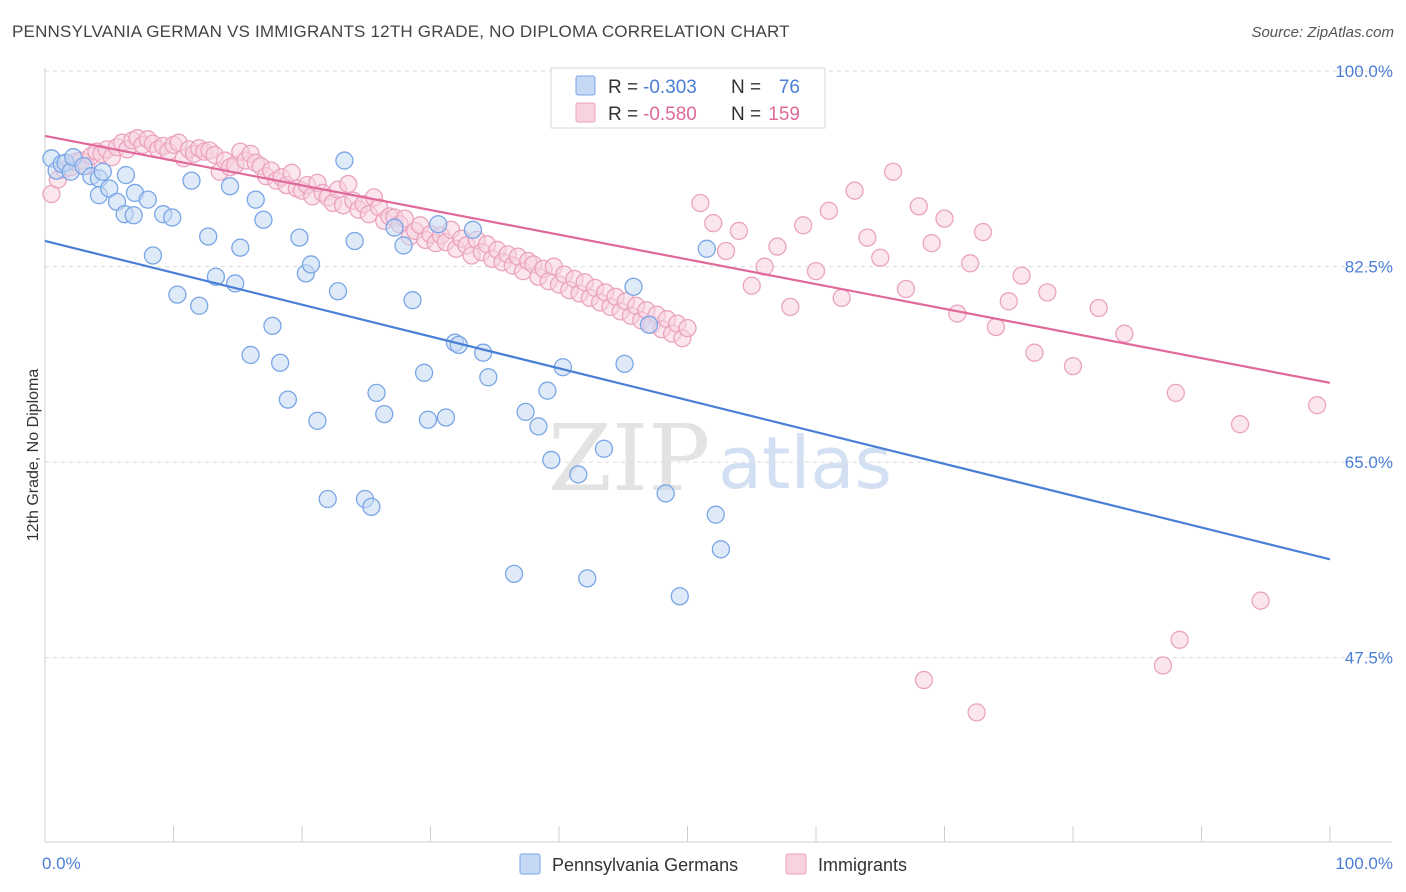  Describe the element at coordinates (796, 864) in the screenshot. I see `legend-swatch-immigrants` at that location.